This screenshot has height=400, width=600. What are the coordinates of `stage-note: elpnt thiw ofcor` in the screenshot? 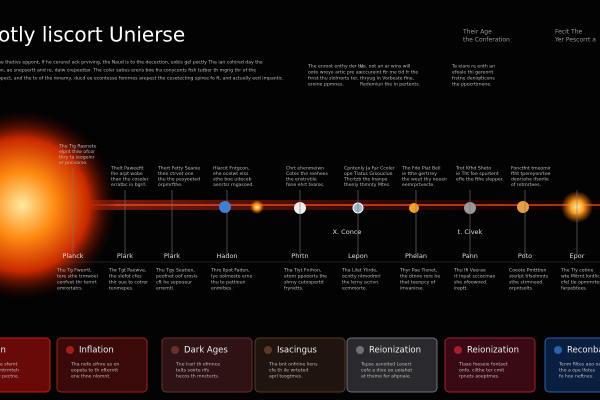 It's located at (77, 152).